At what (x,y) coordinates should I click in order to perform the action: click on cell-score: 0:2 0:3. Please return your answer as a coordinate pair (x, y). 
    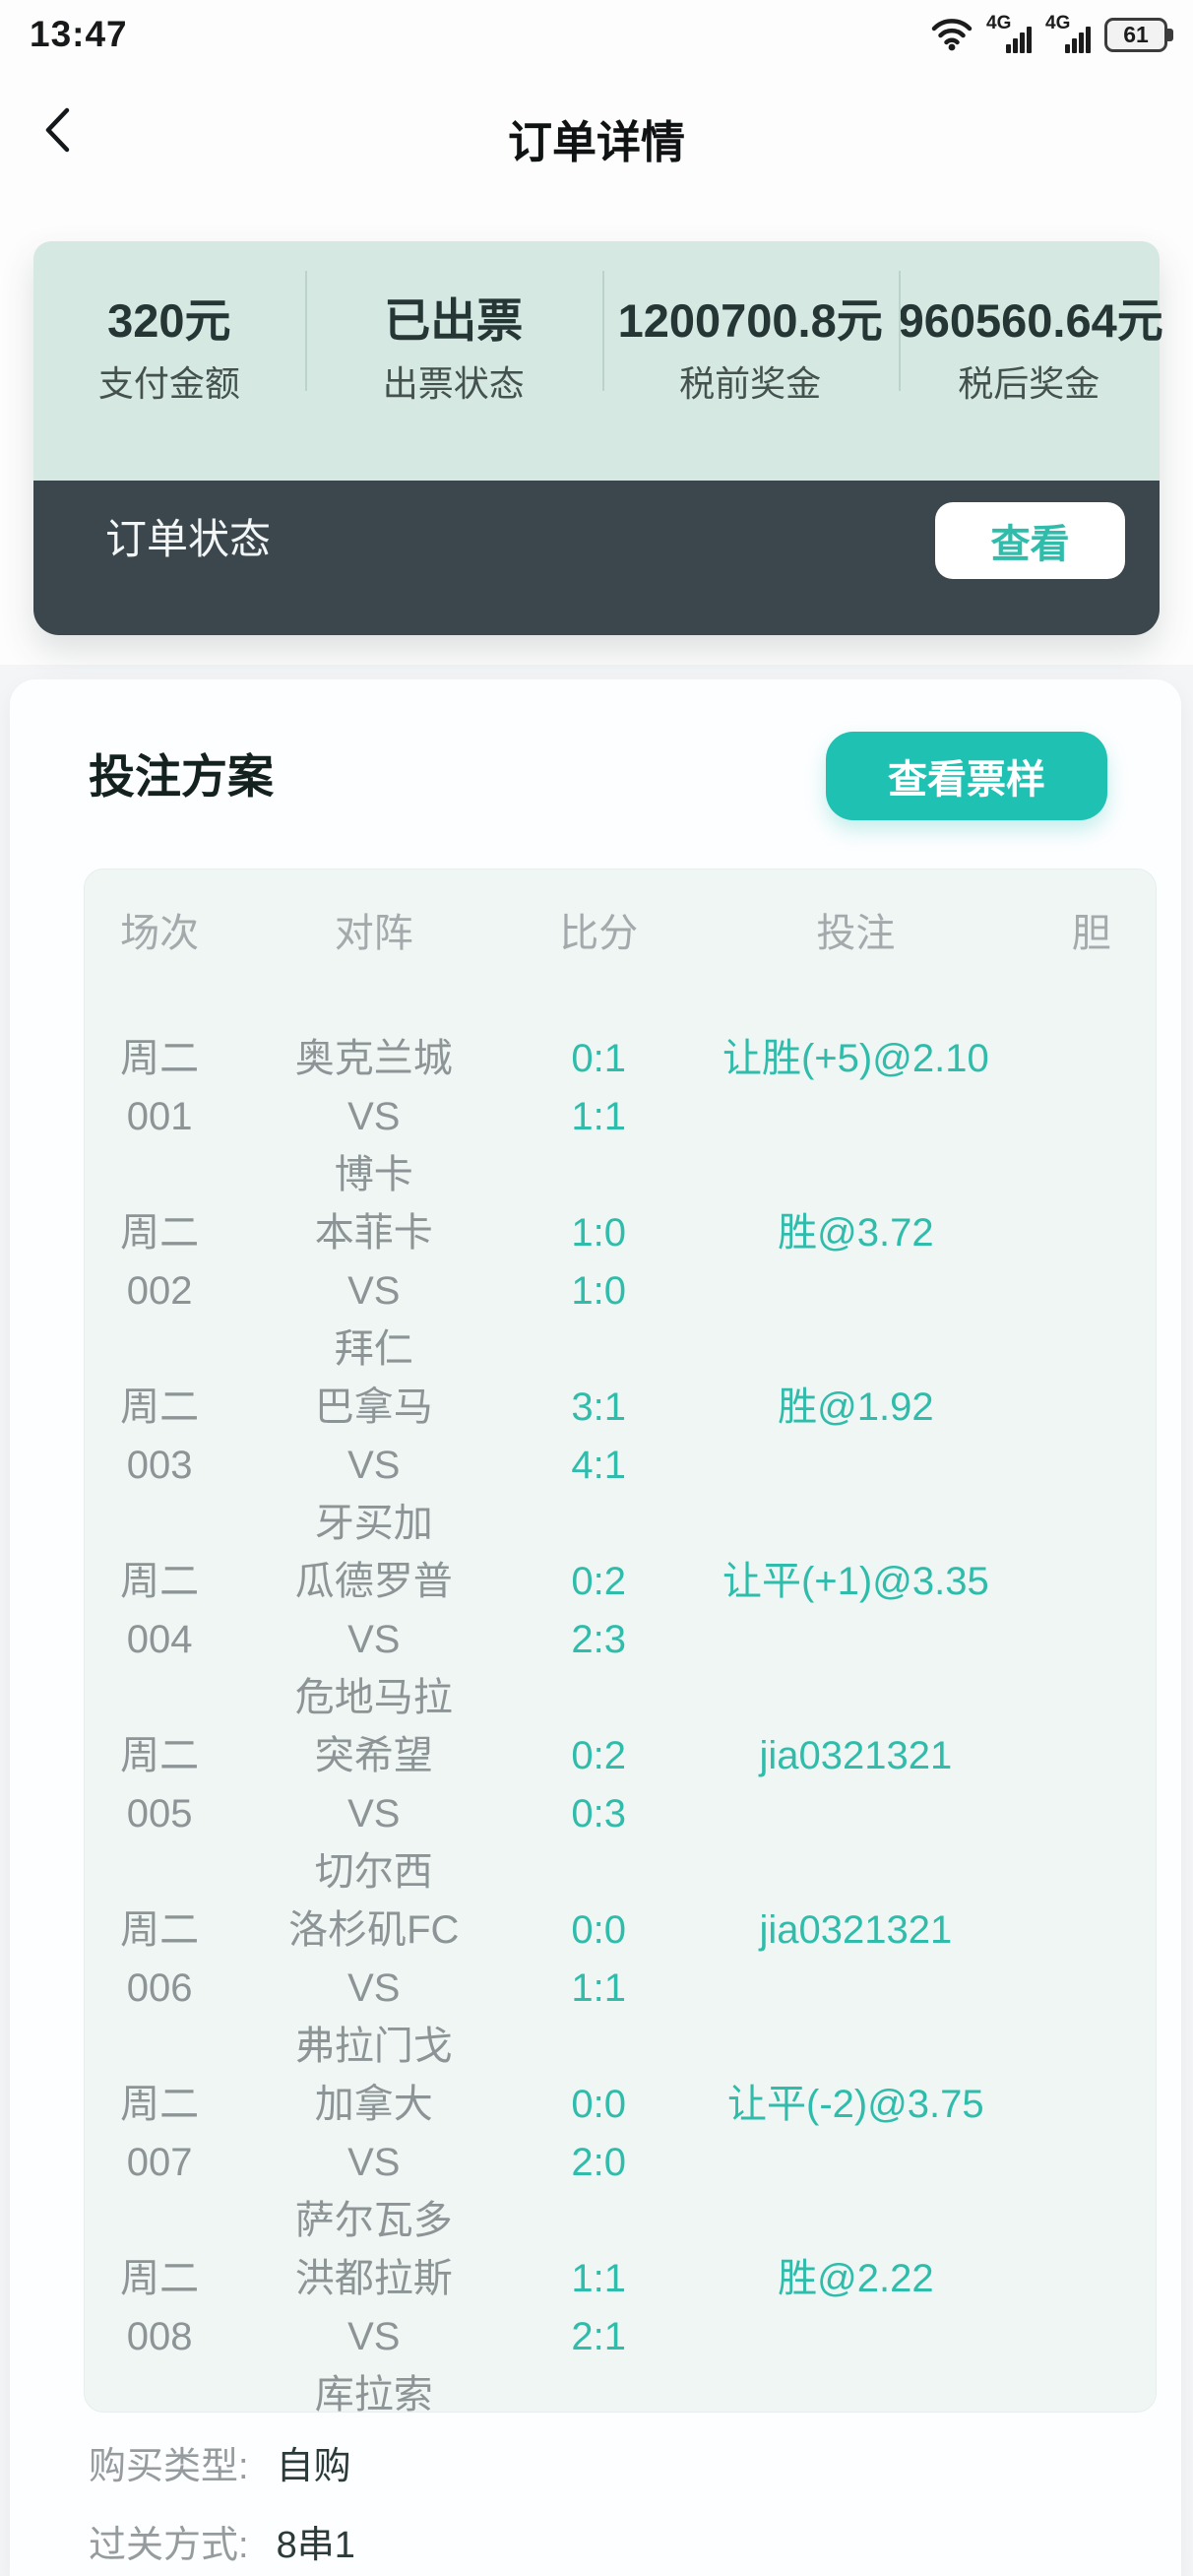
    Looking at the image, I should click on (599, 1784).